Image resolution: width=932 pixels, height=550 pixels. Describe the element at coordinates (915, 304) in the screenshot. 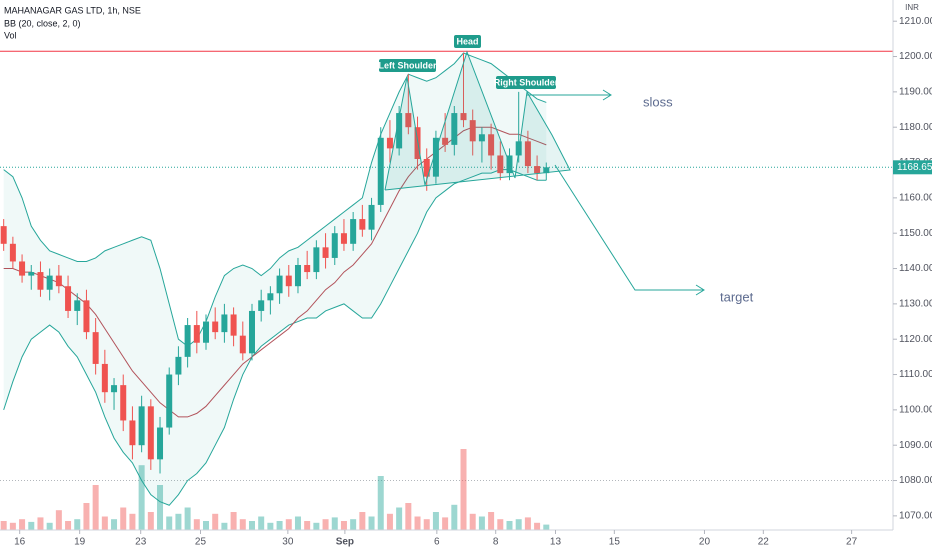

I see `y-tick-label: 1130.00` at that location.